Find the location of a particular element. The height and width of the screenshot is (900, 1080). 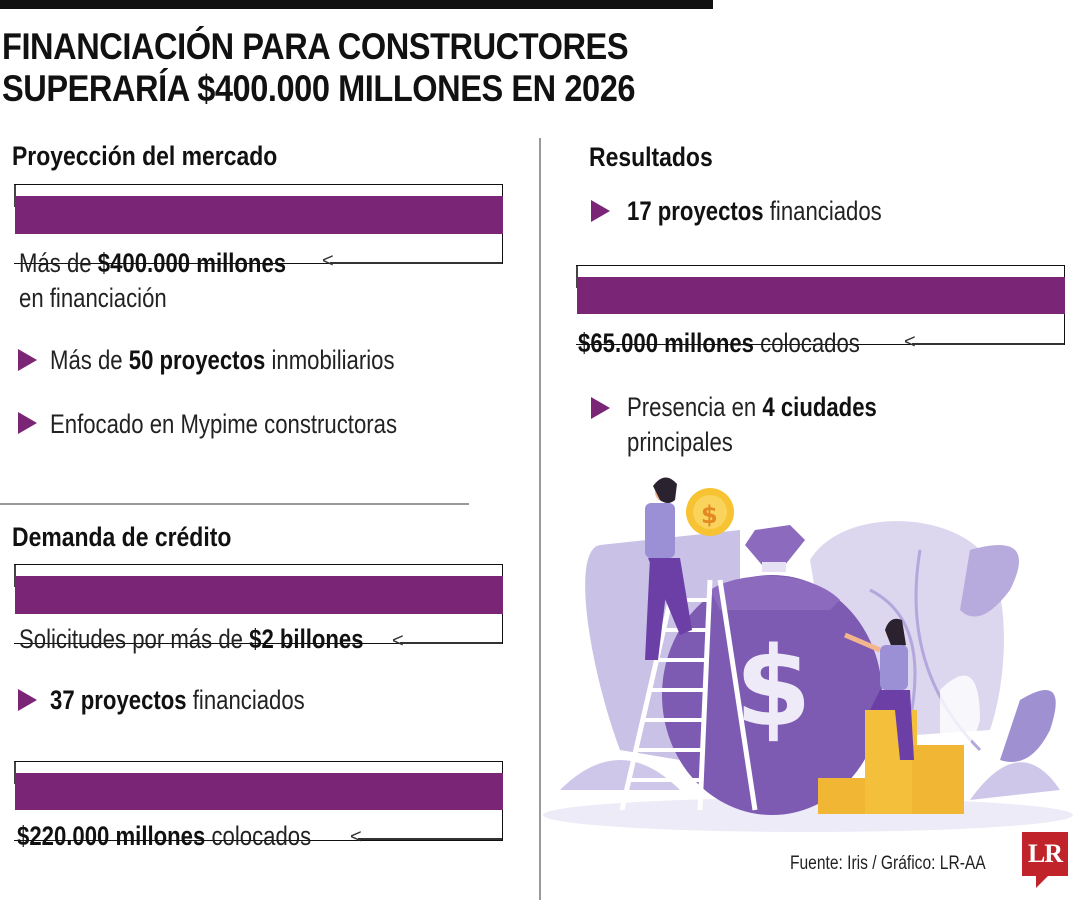

proyeccion-amount-label: Más de $400.000 millones is located at coordinates (152, 263).